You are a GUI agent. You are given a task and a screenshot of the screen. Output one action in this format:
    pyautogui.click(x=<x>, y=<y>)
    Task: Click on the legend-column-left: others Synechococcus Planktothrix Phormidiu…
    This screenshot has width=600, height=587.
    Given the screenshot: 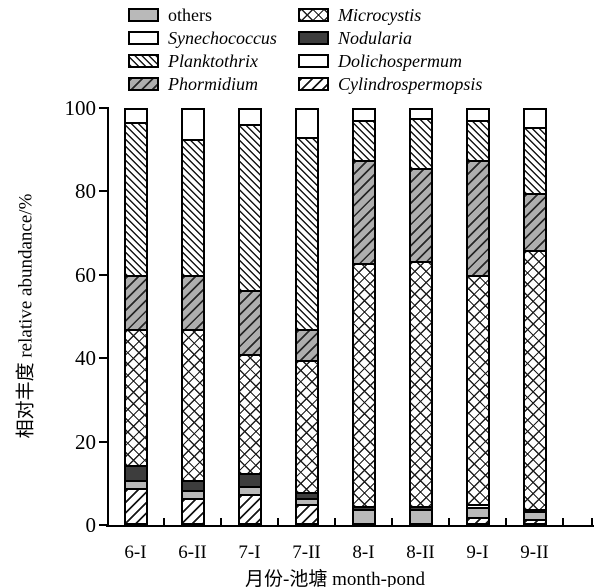 What is the action you would take?
    pyautogui.click(x=202, y=49)
    